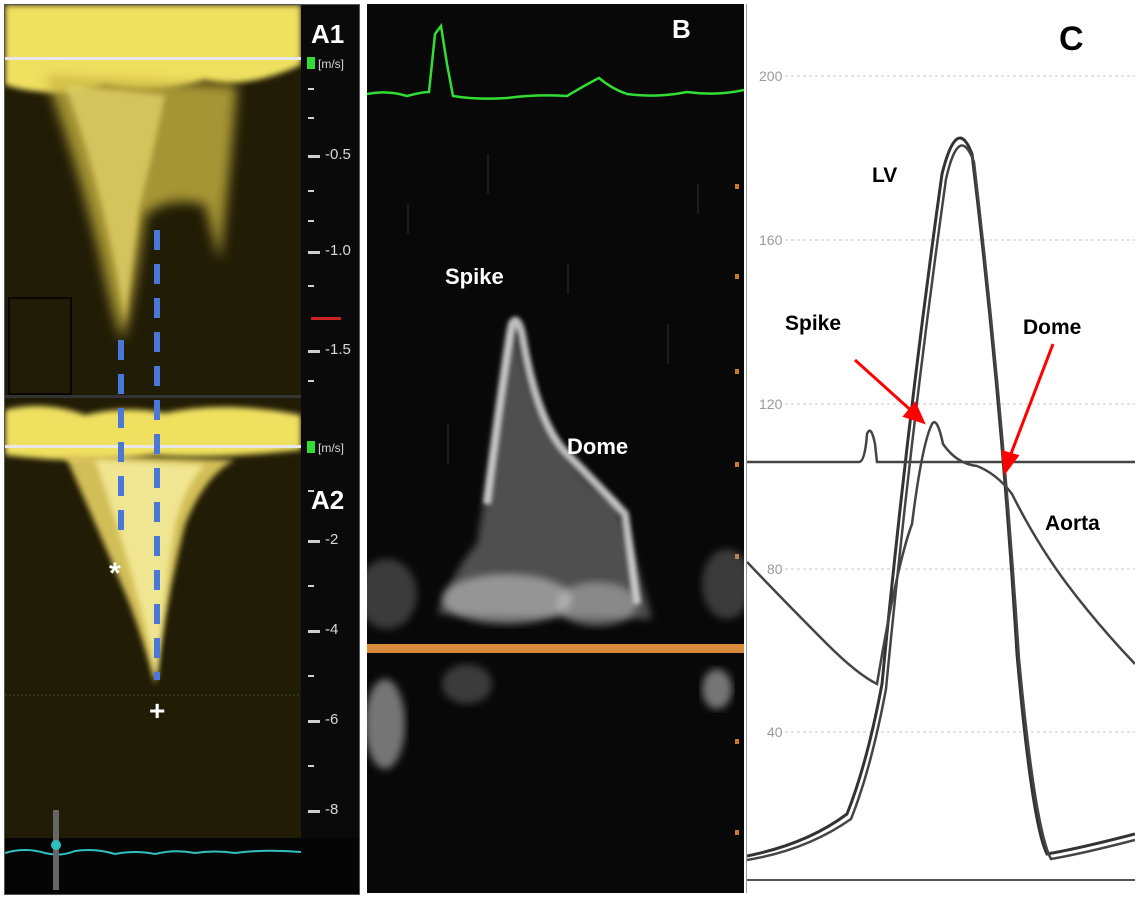 The height and width of the screenshot is (900, 1138). Describe the element at coordinates (331, 448) in the screenshot. I see `a2-unit: [m/s]` at that location.